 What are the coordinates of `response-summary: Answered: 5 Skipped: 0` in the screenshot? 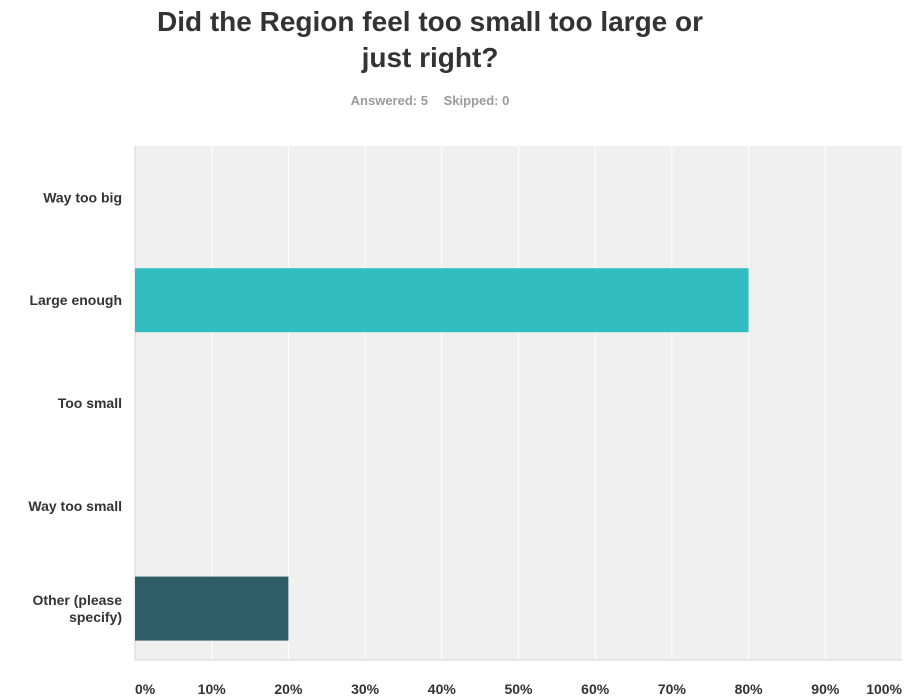 It's located at (430, 100).